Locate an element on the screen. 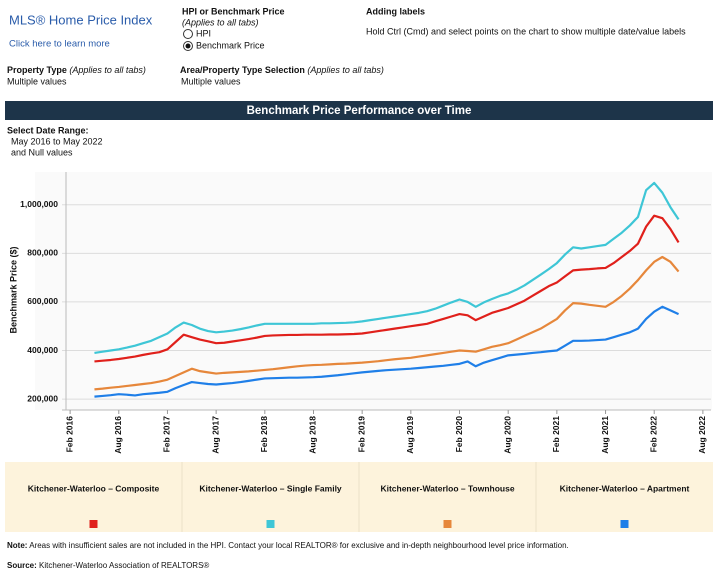  y-axis-label: Benchmark Price ($) is located at coordinates (13, 289).